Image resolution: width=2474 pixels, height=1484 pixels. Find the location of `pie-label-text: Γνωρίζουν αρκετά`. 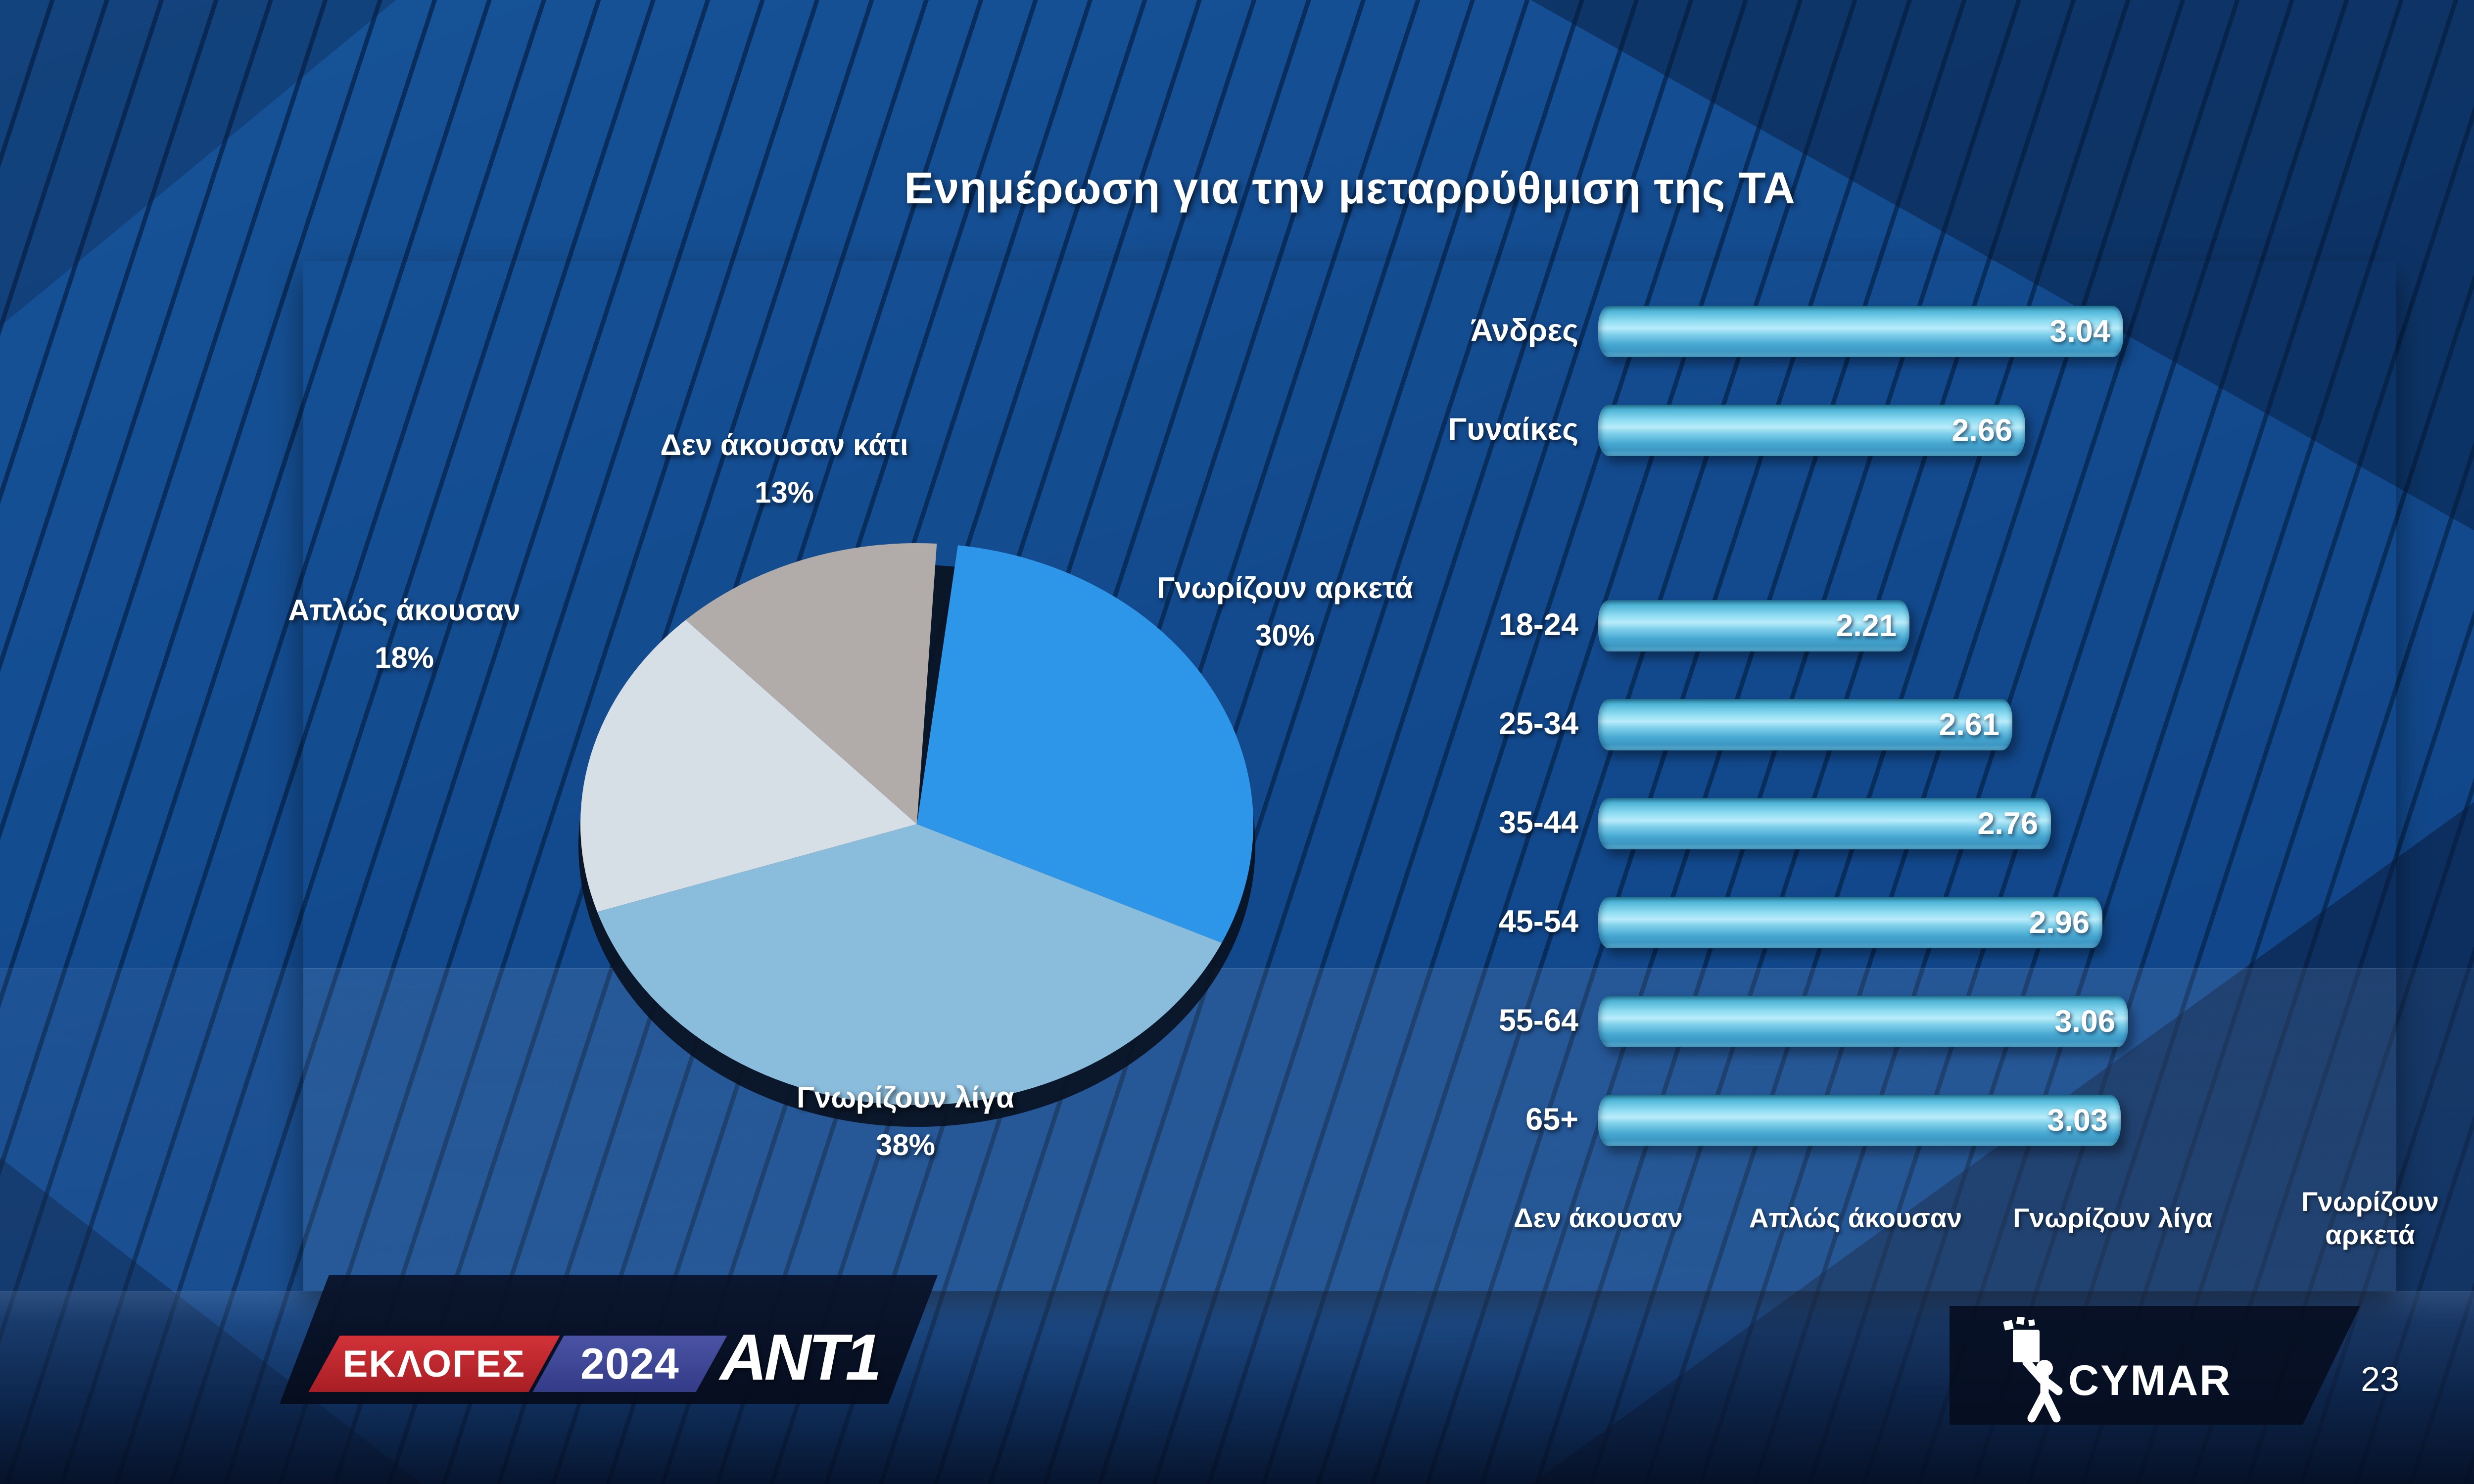

pie-label-text: Γνωρίζουν αρκετά is located at coordinates (1285, 587).